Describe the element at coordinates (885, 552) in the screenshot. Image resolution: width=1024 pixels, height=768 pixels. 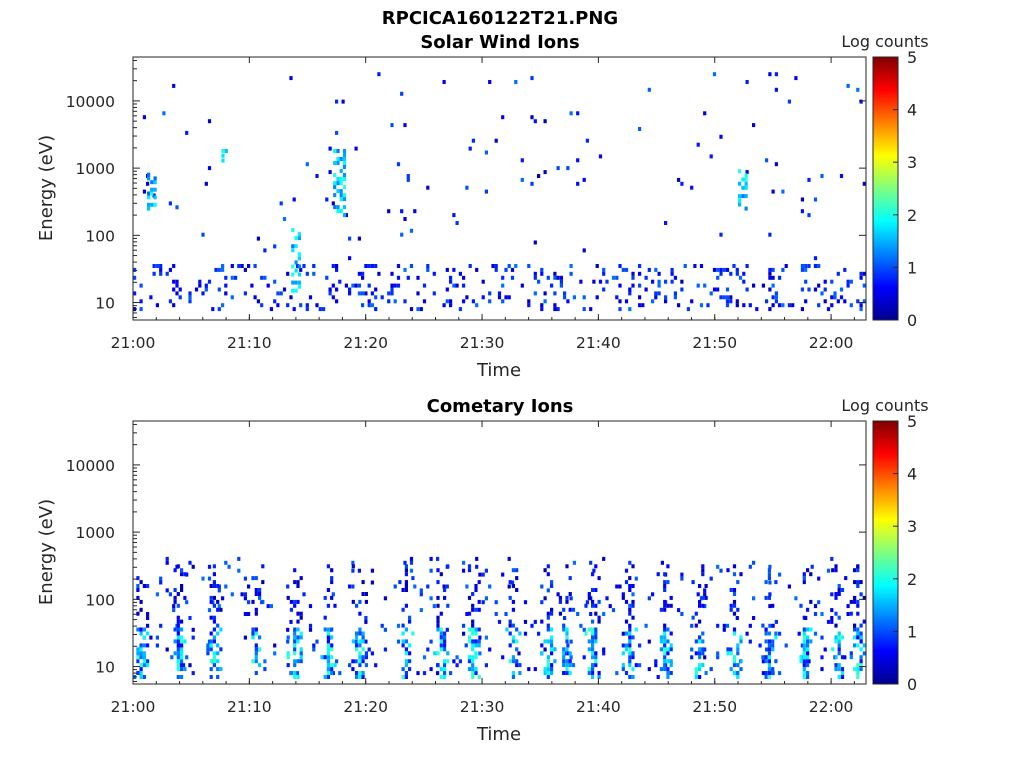
I see `colorbar-cometary` at that location.